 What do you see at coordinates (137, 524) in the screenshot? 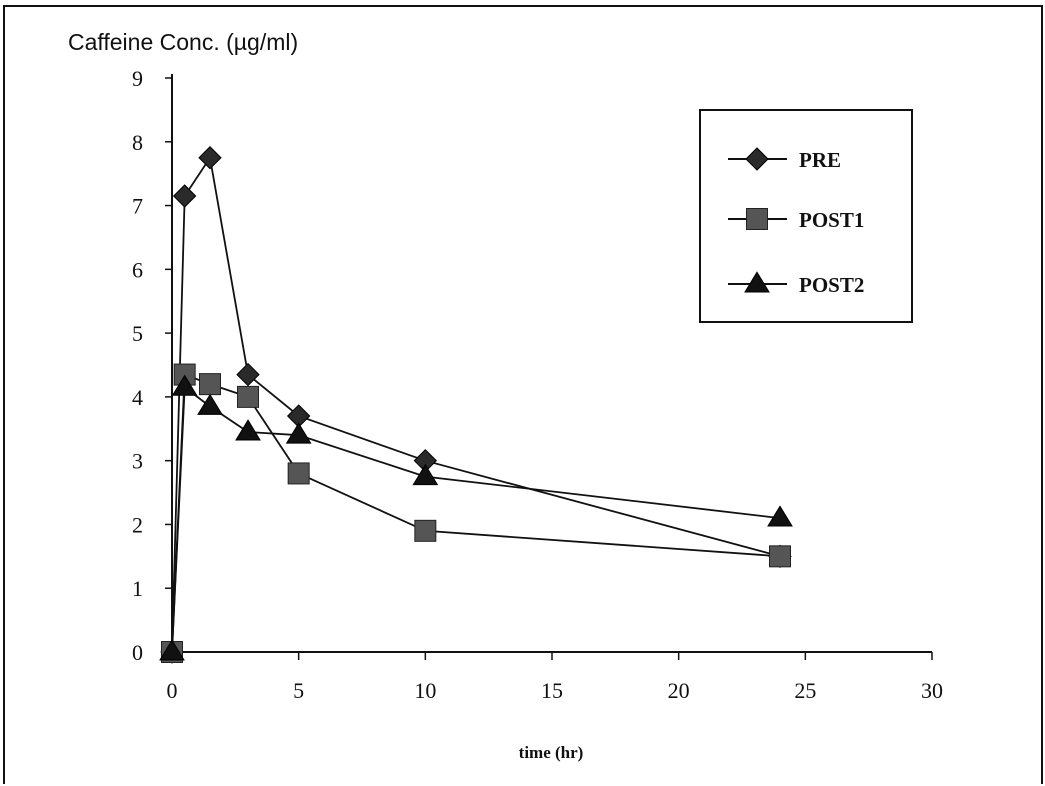
I see `y-tick-label: 2` at bounding box center [137, 524].